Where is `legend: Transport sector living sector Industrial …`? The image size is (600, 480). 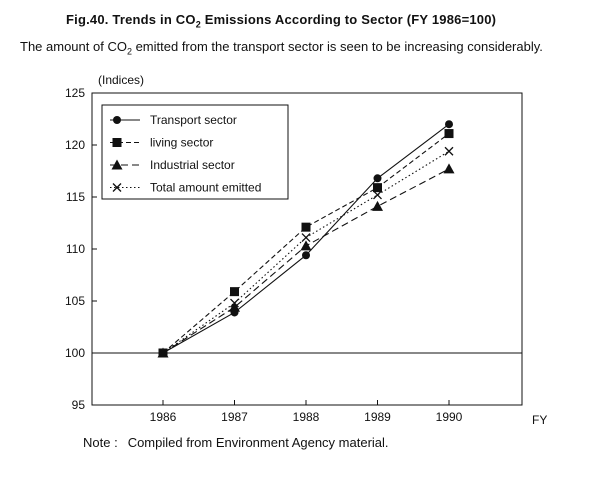 legend: Transport sector living sector Industrial … is located at coordinates (195, 152).